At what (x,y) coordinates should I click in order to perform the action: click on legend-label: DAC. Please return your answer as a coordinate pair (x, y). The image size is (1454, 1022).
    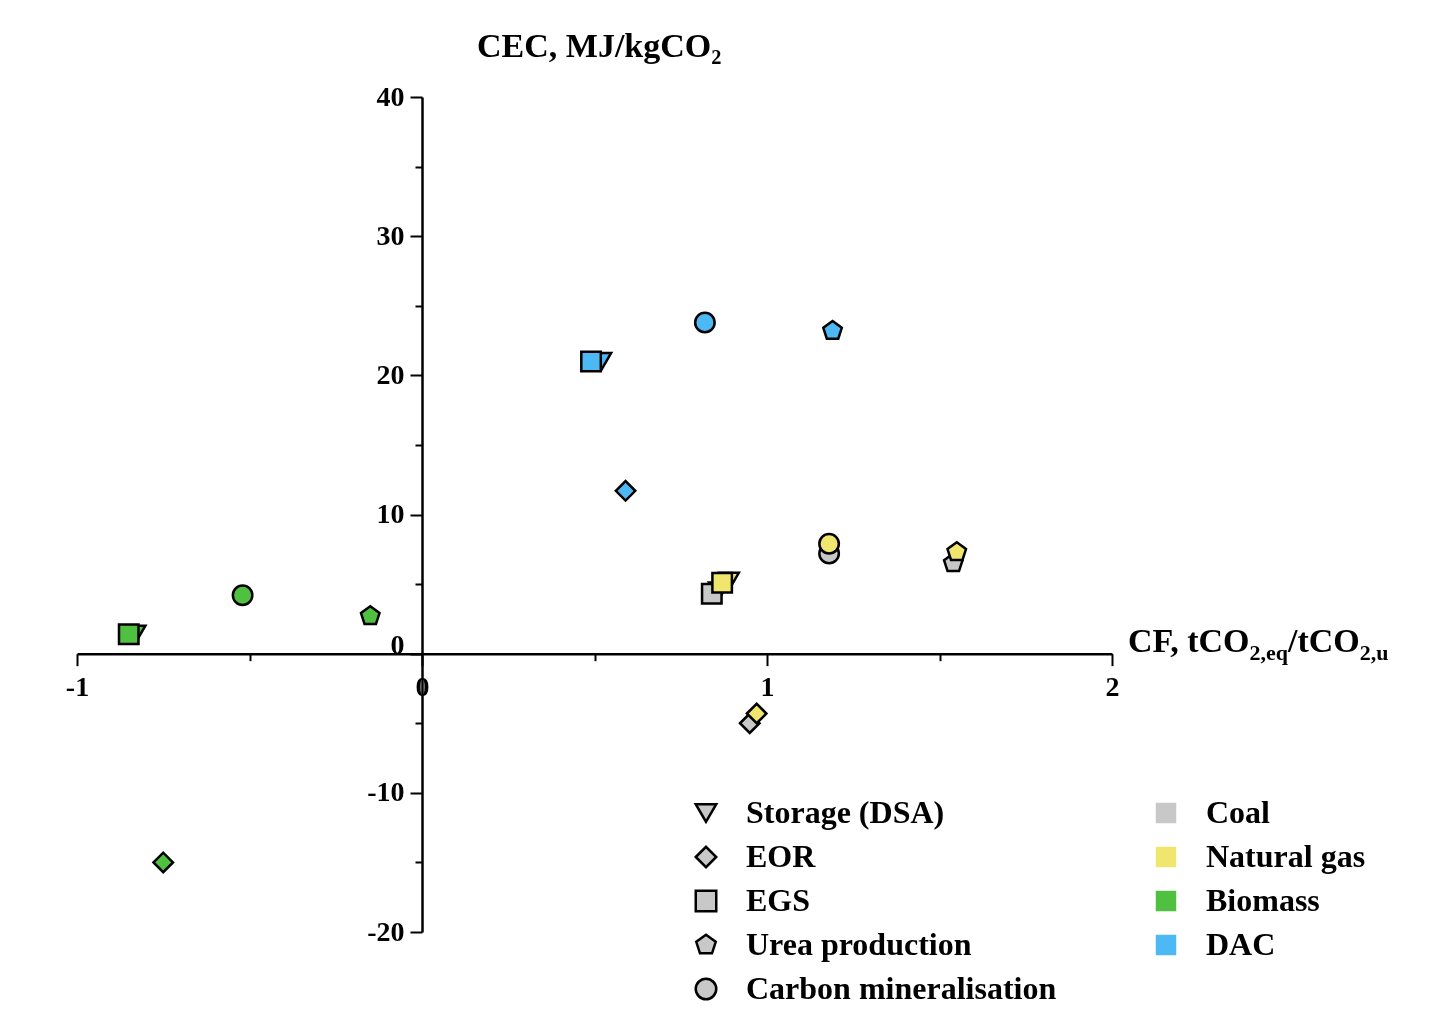
    Looking at the image, I should click on (1241, 944).